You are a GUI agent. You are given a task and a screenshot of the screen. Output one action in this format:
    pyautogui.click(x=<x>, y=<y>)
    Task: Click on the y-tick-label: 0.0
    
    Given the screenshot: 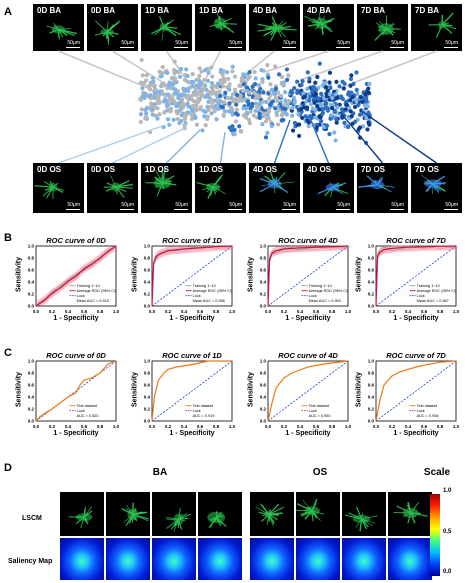 What is the action you would take?
    pyautogui.click(x=371, y=306)
    